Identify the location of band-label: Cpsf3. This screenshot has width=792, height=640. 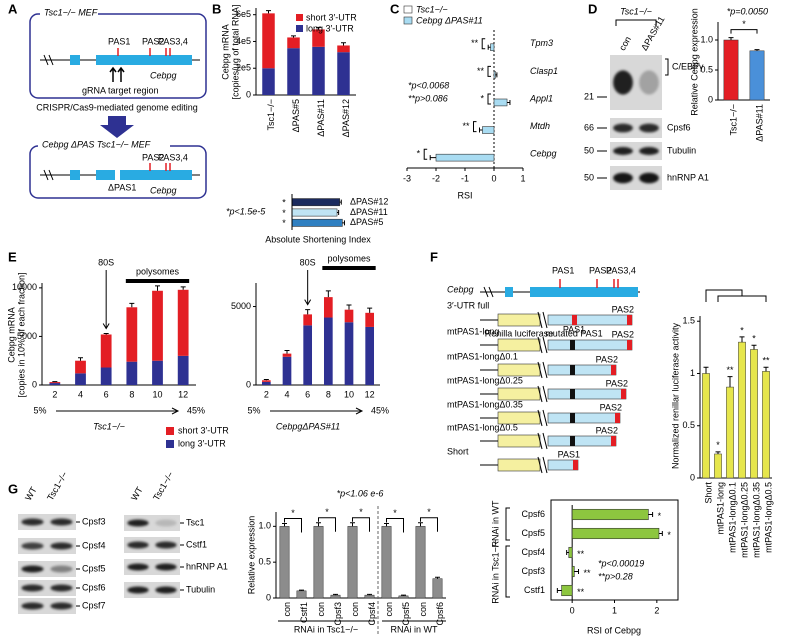
(94, 521).